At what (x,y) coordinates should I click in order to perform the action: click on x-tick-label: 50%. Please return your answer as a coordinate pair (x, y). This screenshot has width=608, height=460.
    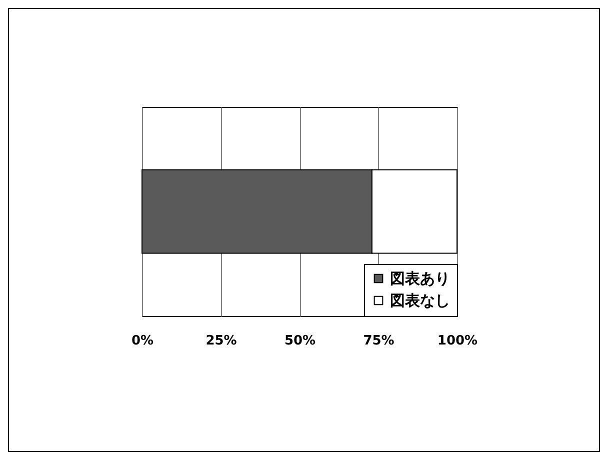
    Looking at the image, I should click on (300, 341).